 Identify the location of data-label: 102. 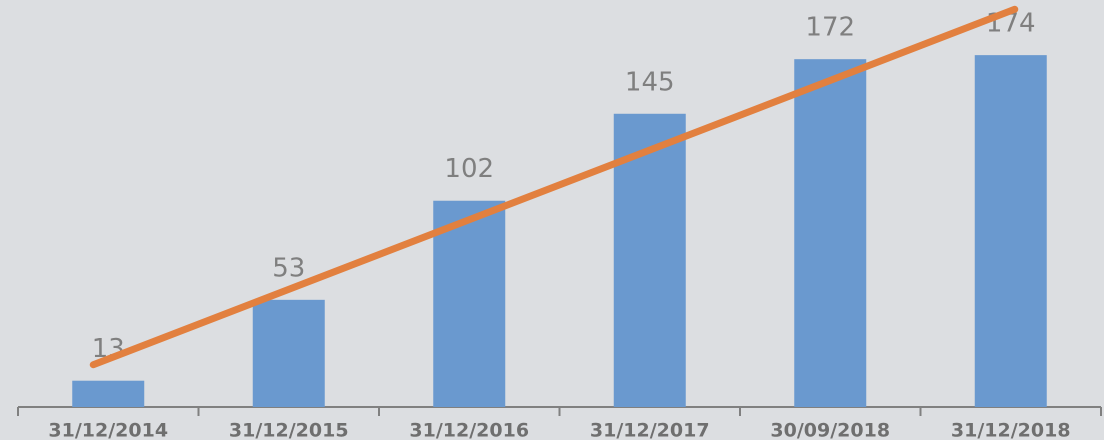
(469, 169).